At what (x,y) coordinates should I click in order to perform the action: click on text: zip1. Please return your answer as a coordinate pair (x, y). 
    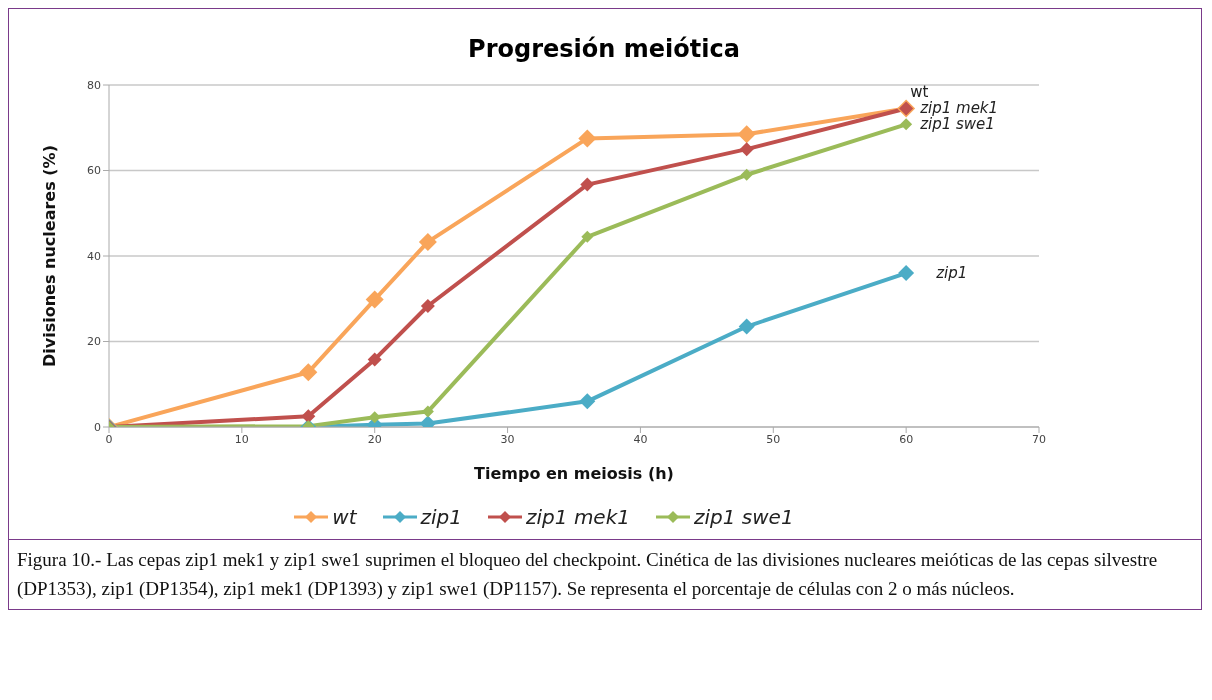
    Looking at the image, I should click on (952, 272).